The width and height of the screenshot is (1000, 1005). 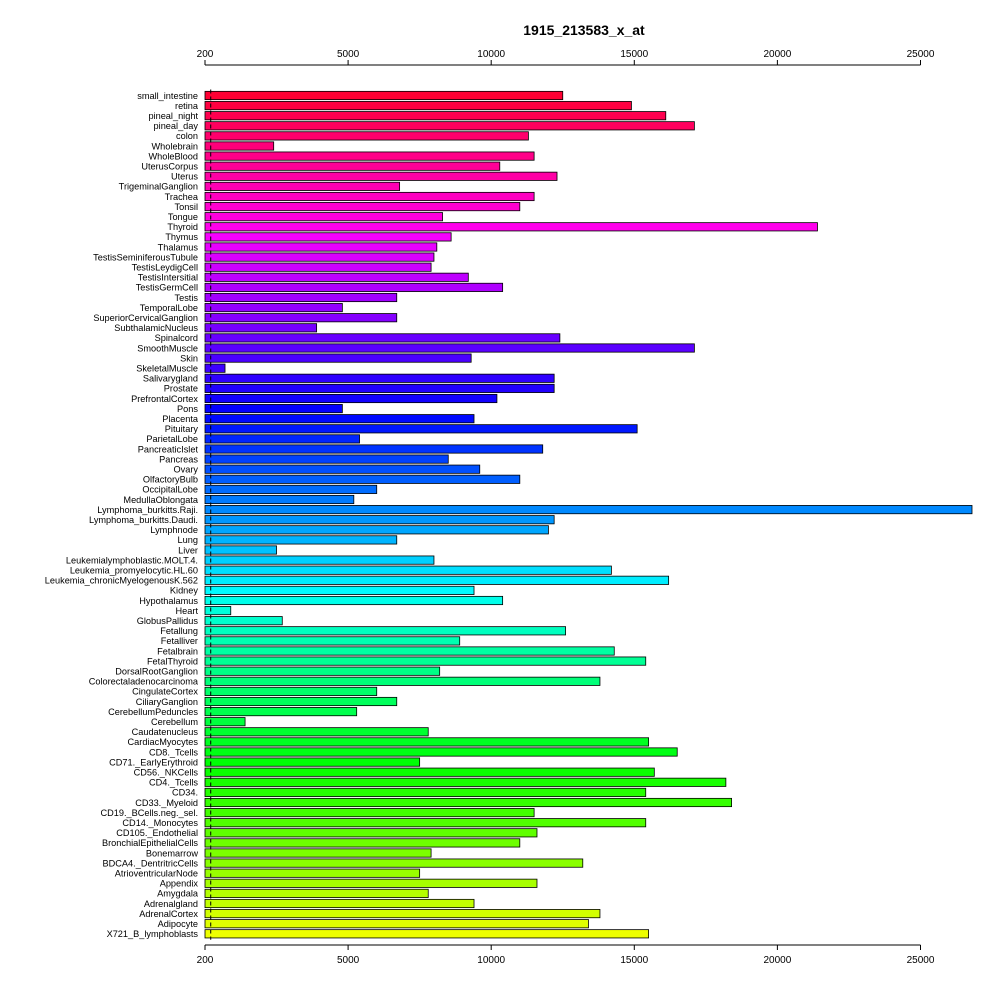 I want to click on category-label: CD56._NKCells, so click(x=166, y=773).